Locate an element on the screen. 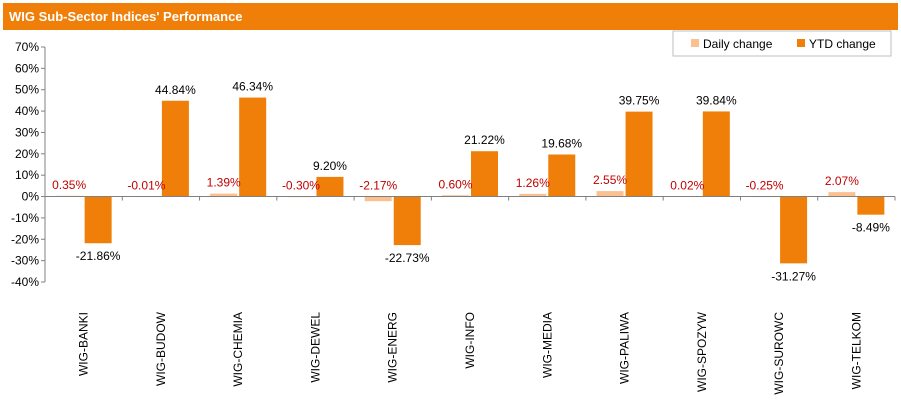  data-label-ytd: -31.27% is located at coordinates (793, 276).